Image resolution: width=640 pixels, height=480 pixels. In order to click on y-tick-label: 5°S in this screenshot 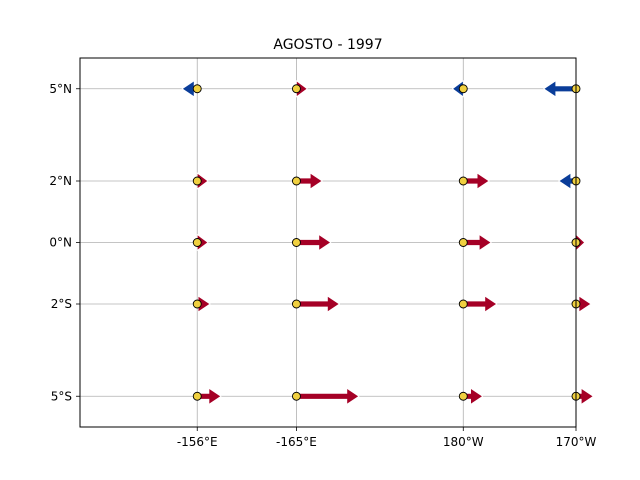, I will do `click(61, 396)`.